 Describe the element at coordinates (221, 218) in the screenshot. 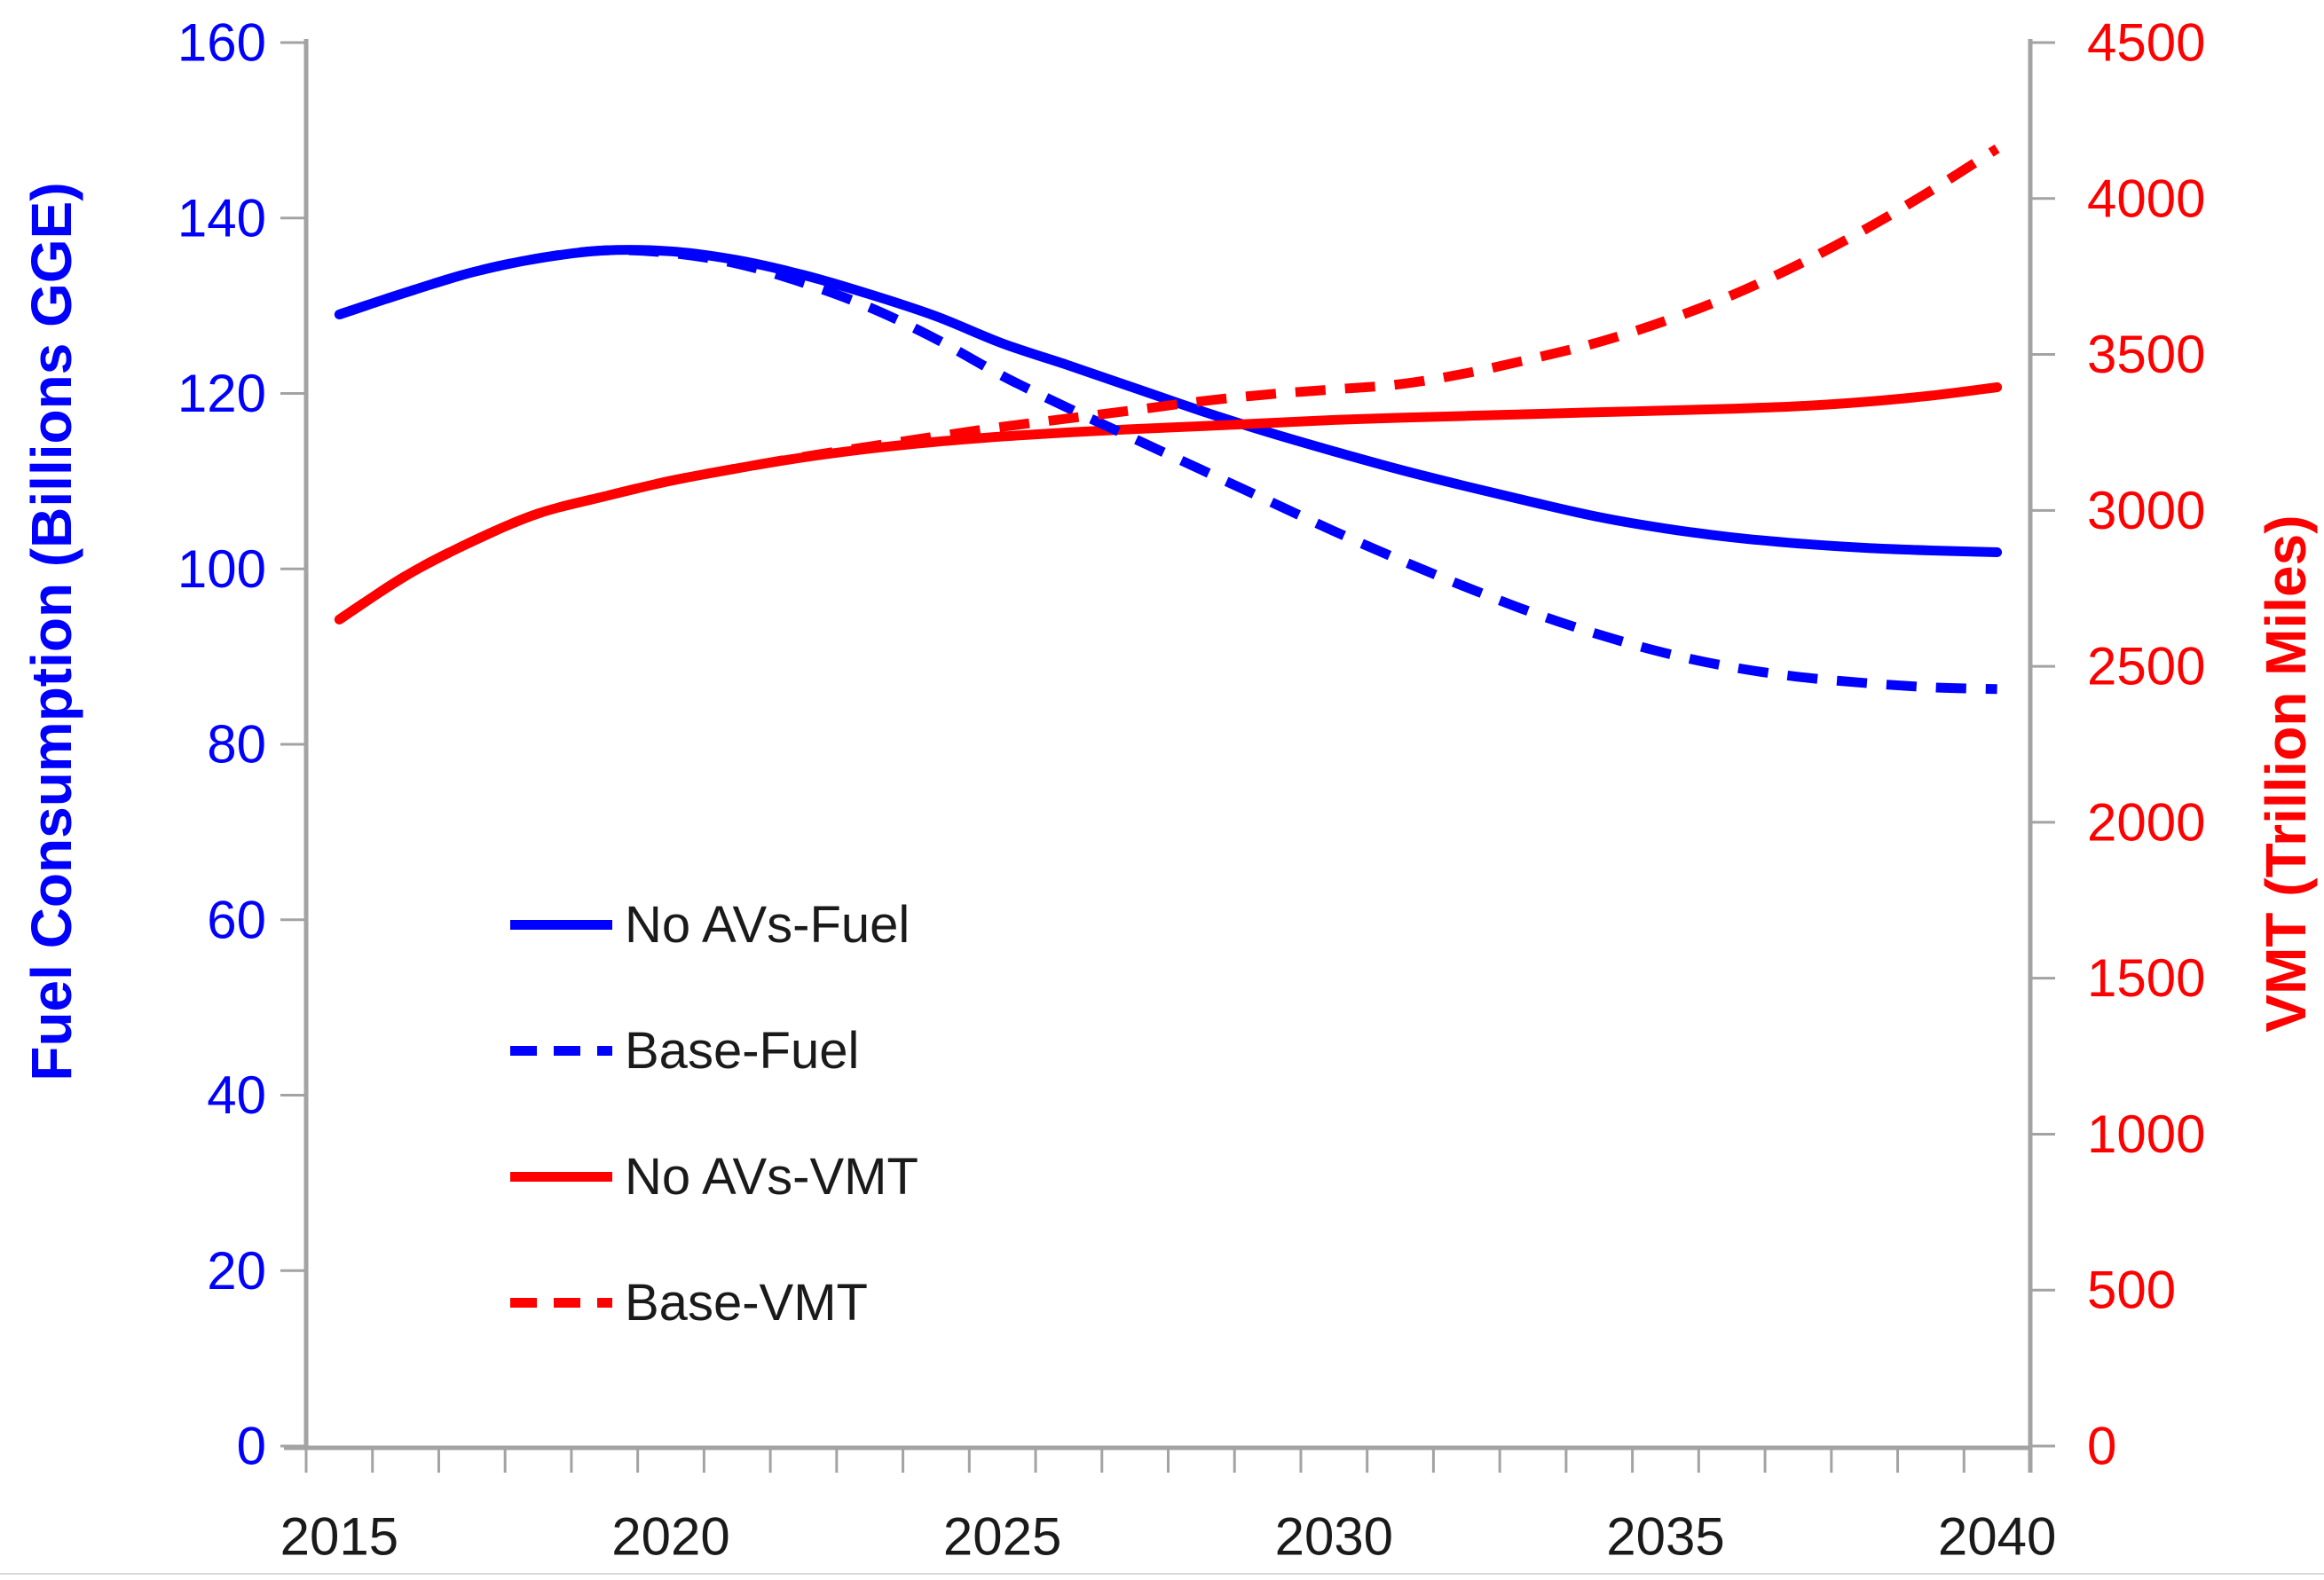

I see `left-axis-tick-label: 140` at that location.